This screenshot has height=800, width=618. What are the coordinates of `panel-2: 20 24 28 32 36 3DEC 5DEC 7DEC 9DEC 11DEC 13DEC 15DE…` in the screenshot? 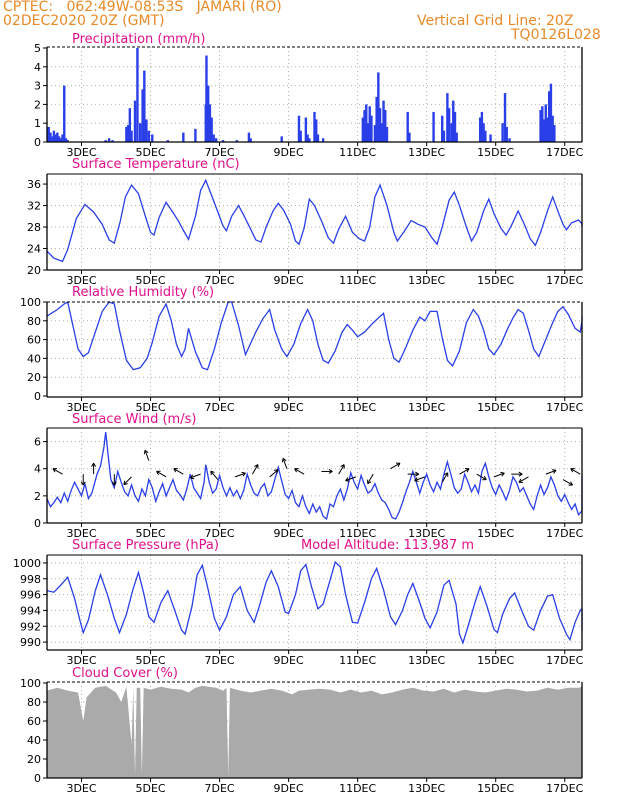 It's located at (305, 222).